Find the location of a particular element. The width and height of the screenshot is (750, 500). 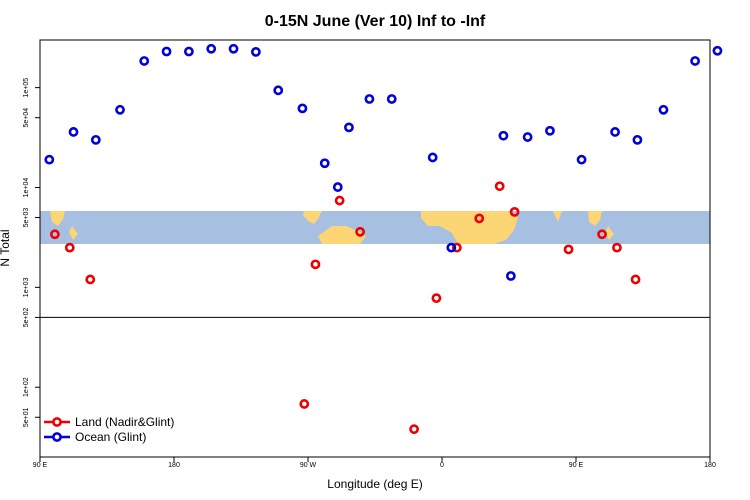

y-tick-label: 5e+01 is located at coordinates (26, 417).